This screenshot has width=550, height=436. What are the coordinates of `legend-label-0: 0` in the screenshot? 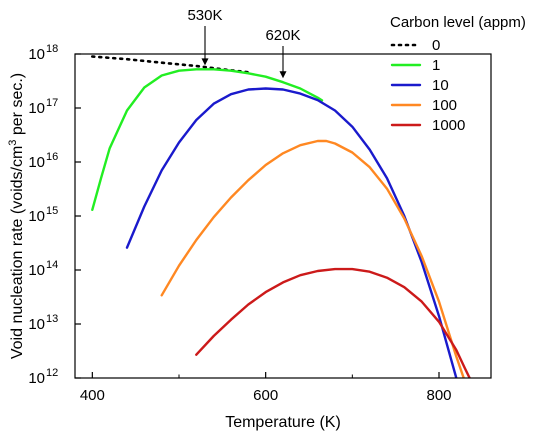 It's located at (436, 45).